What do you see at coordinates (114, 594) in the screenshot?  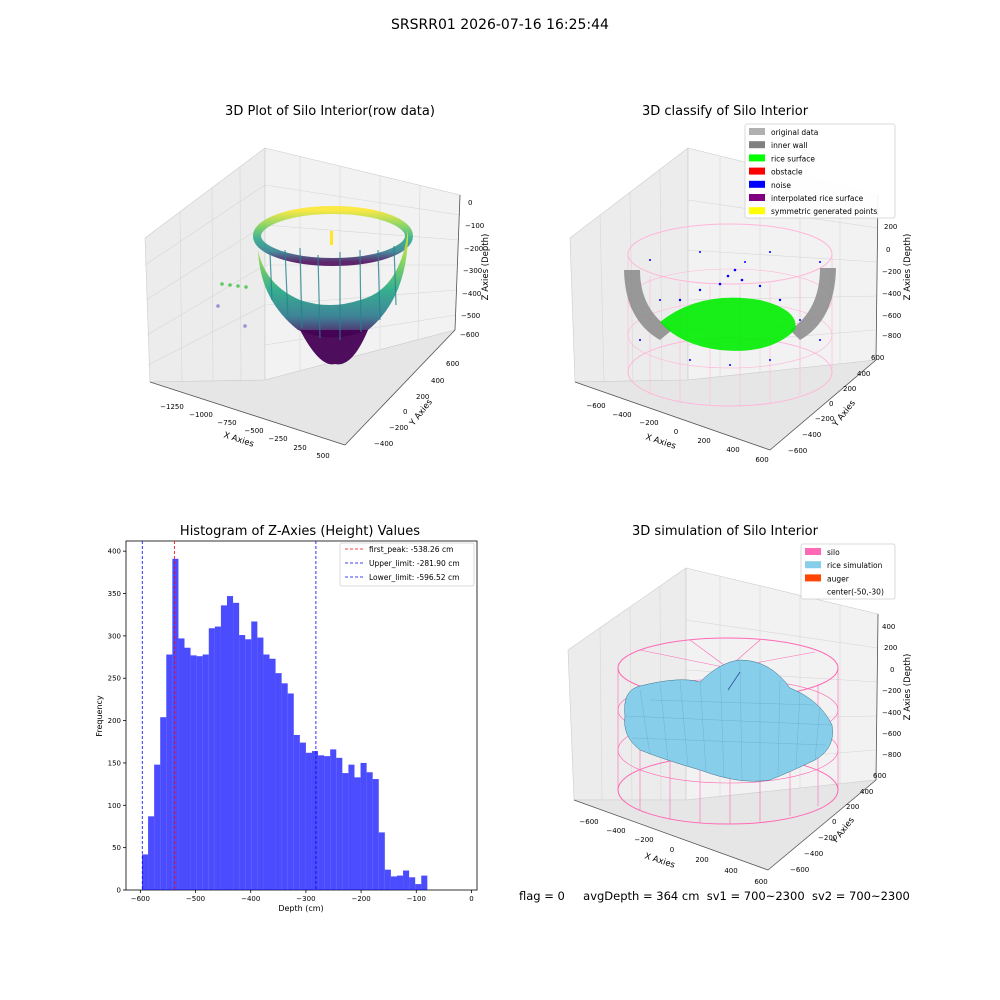 I see `histogram-y-tick-label: 350` at bounding box center [114, 594].